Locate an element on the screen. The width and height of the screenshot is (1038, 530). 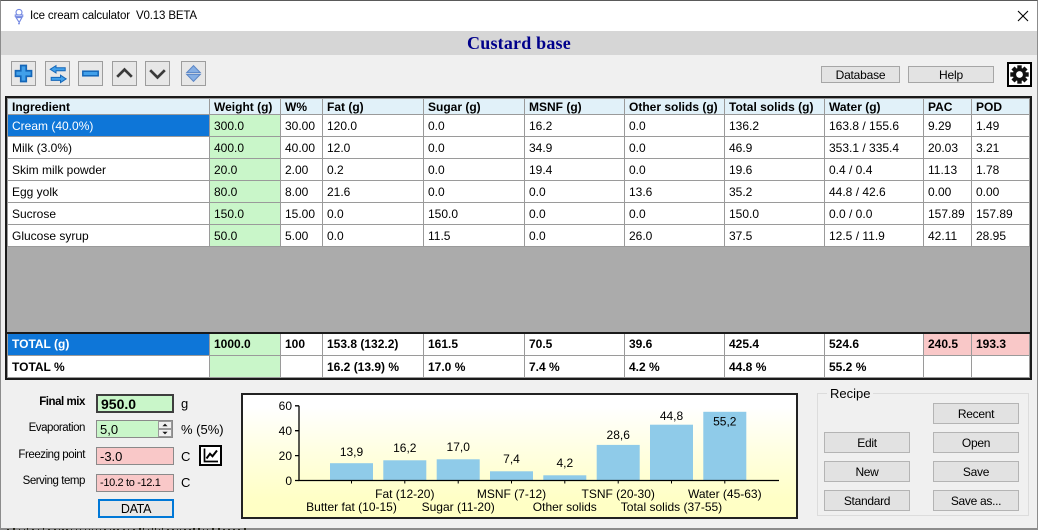
svg-text: 28,6 is located at coordinates (619, 435).